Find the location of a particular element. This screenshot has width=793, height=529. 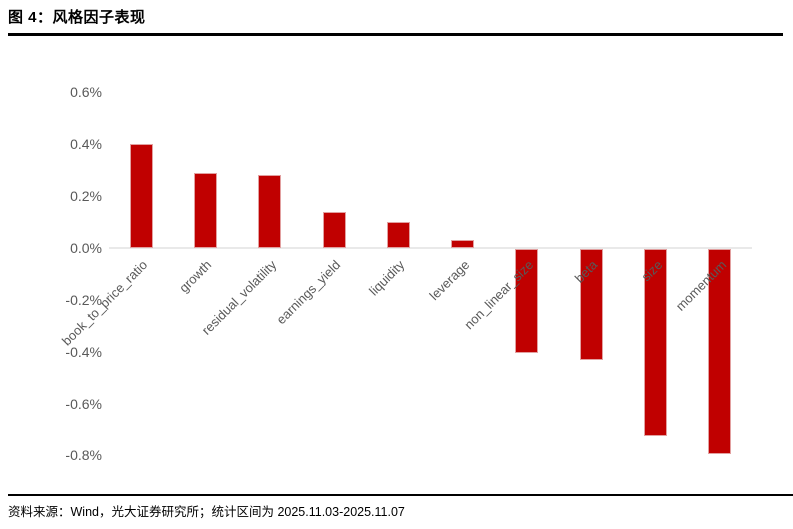

y-tick-label: 0.2% is located at coordinates (86, 196).